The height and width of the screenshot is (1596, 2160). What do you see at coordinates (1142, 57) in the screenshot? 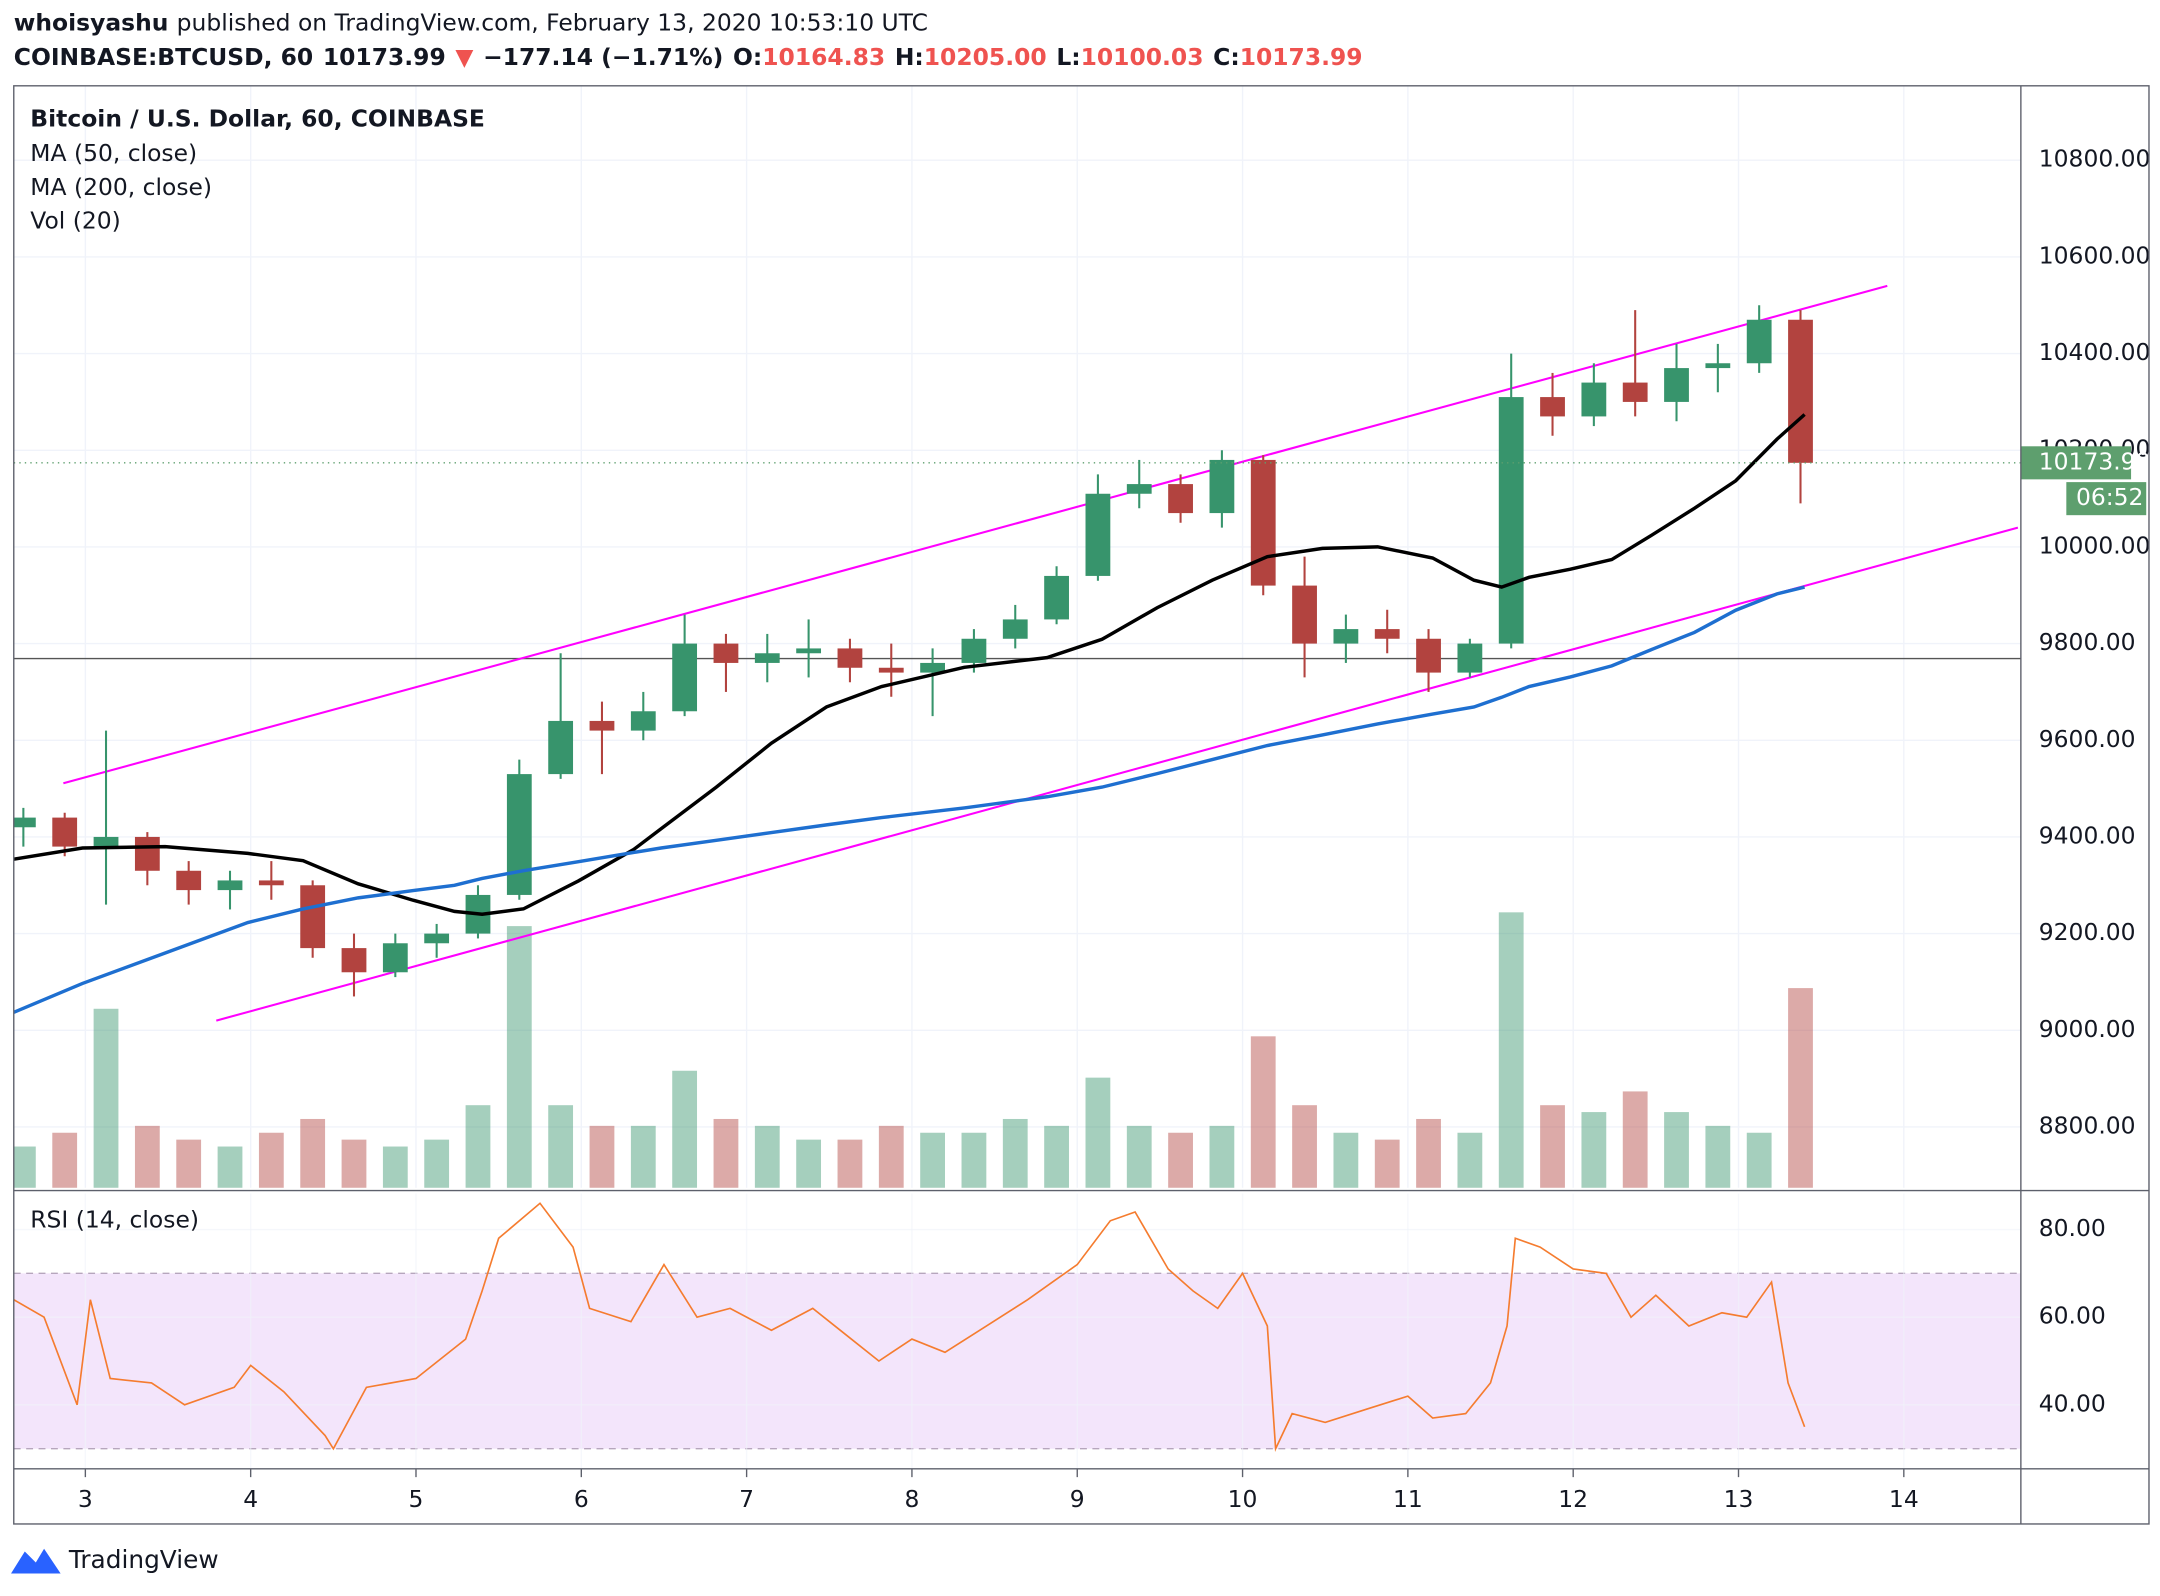
I see `quote-part: 10100.03` at bounding box center [1142, 57].